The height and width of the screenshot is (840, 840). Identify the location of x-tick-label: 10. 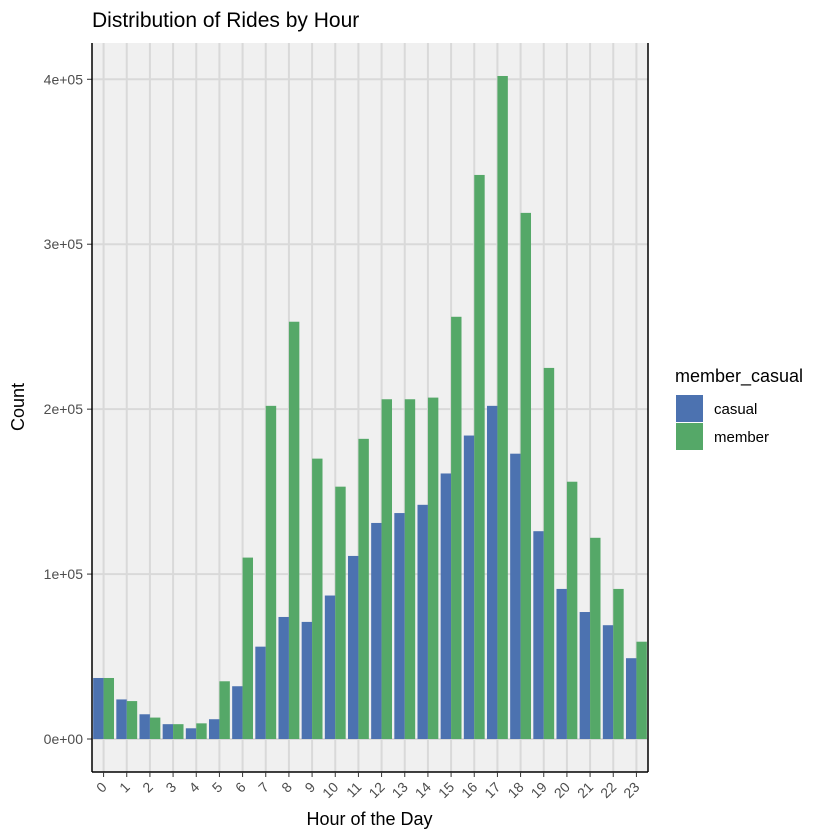
(330, 790).